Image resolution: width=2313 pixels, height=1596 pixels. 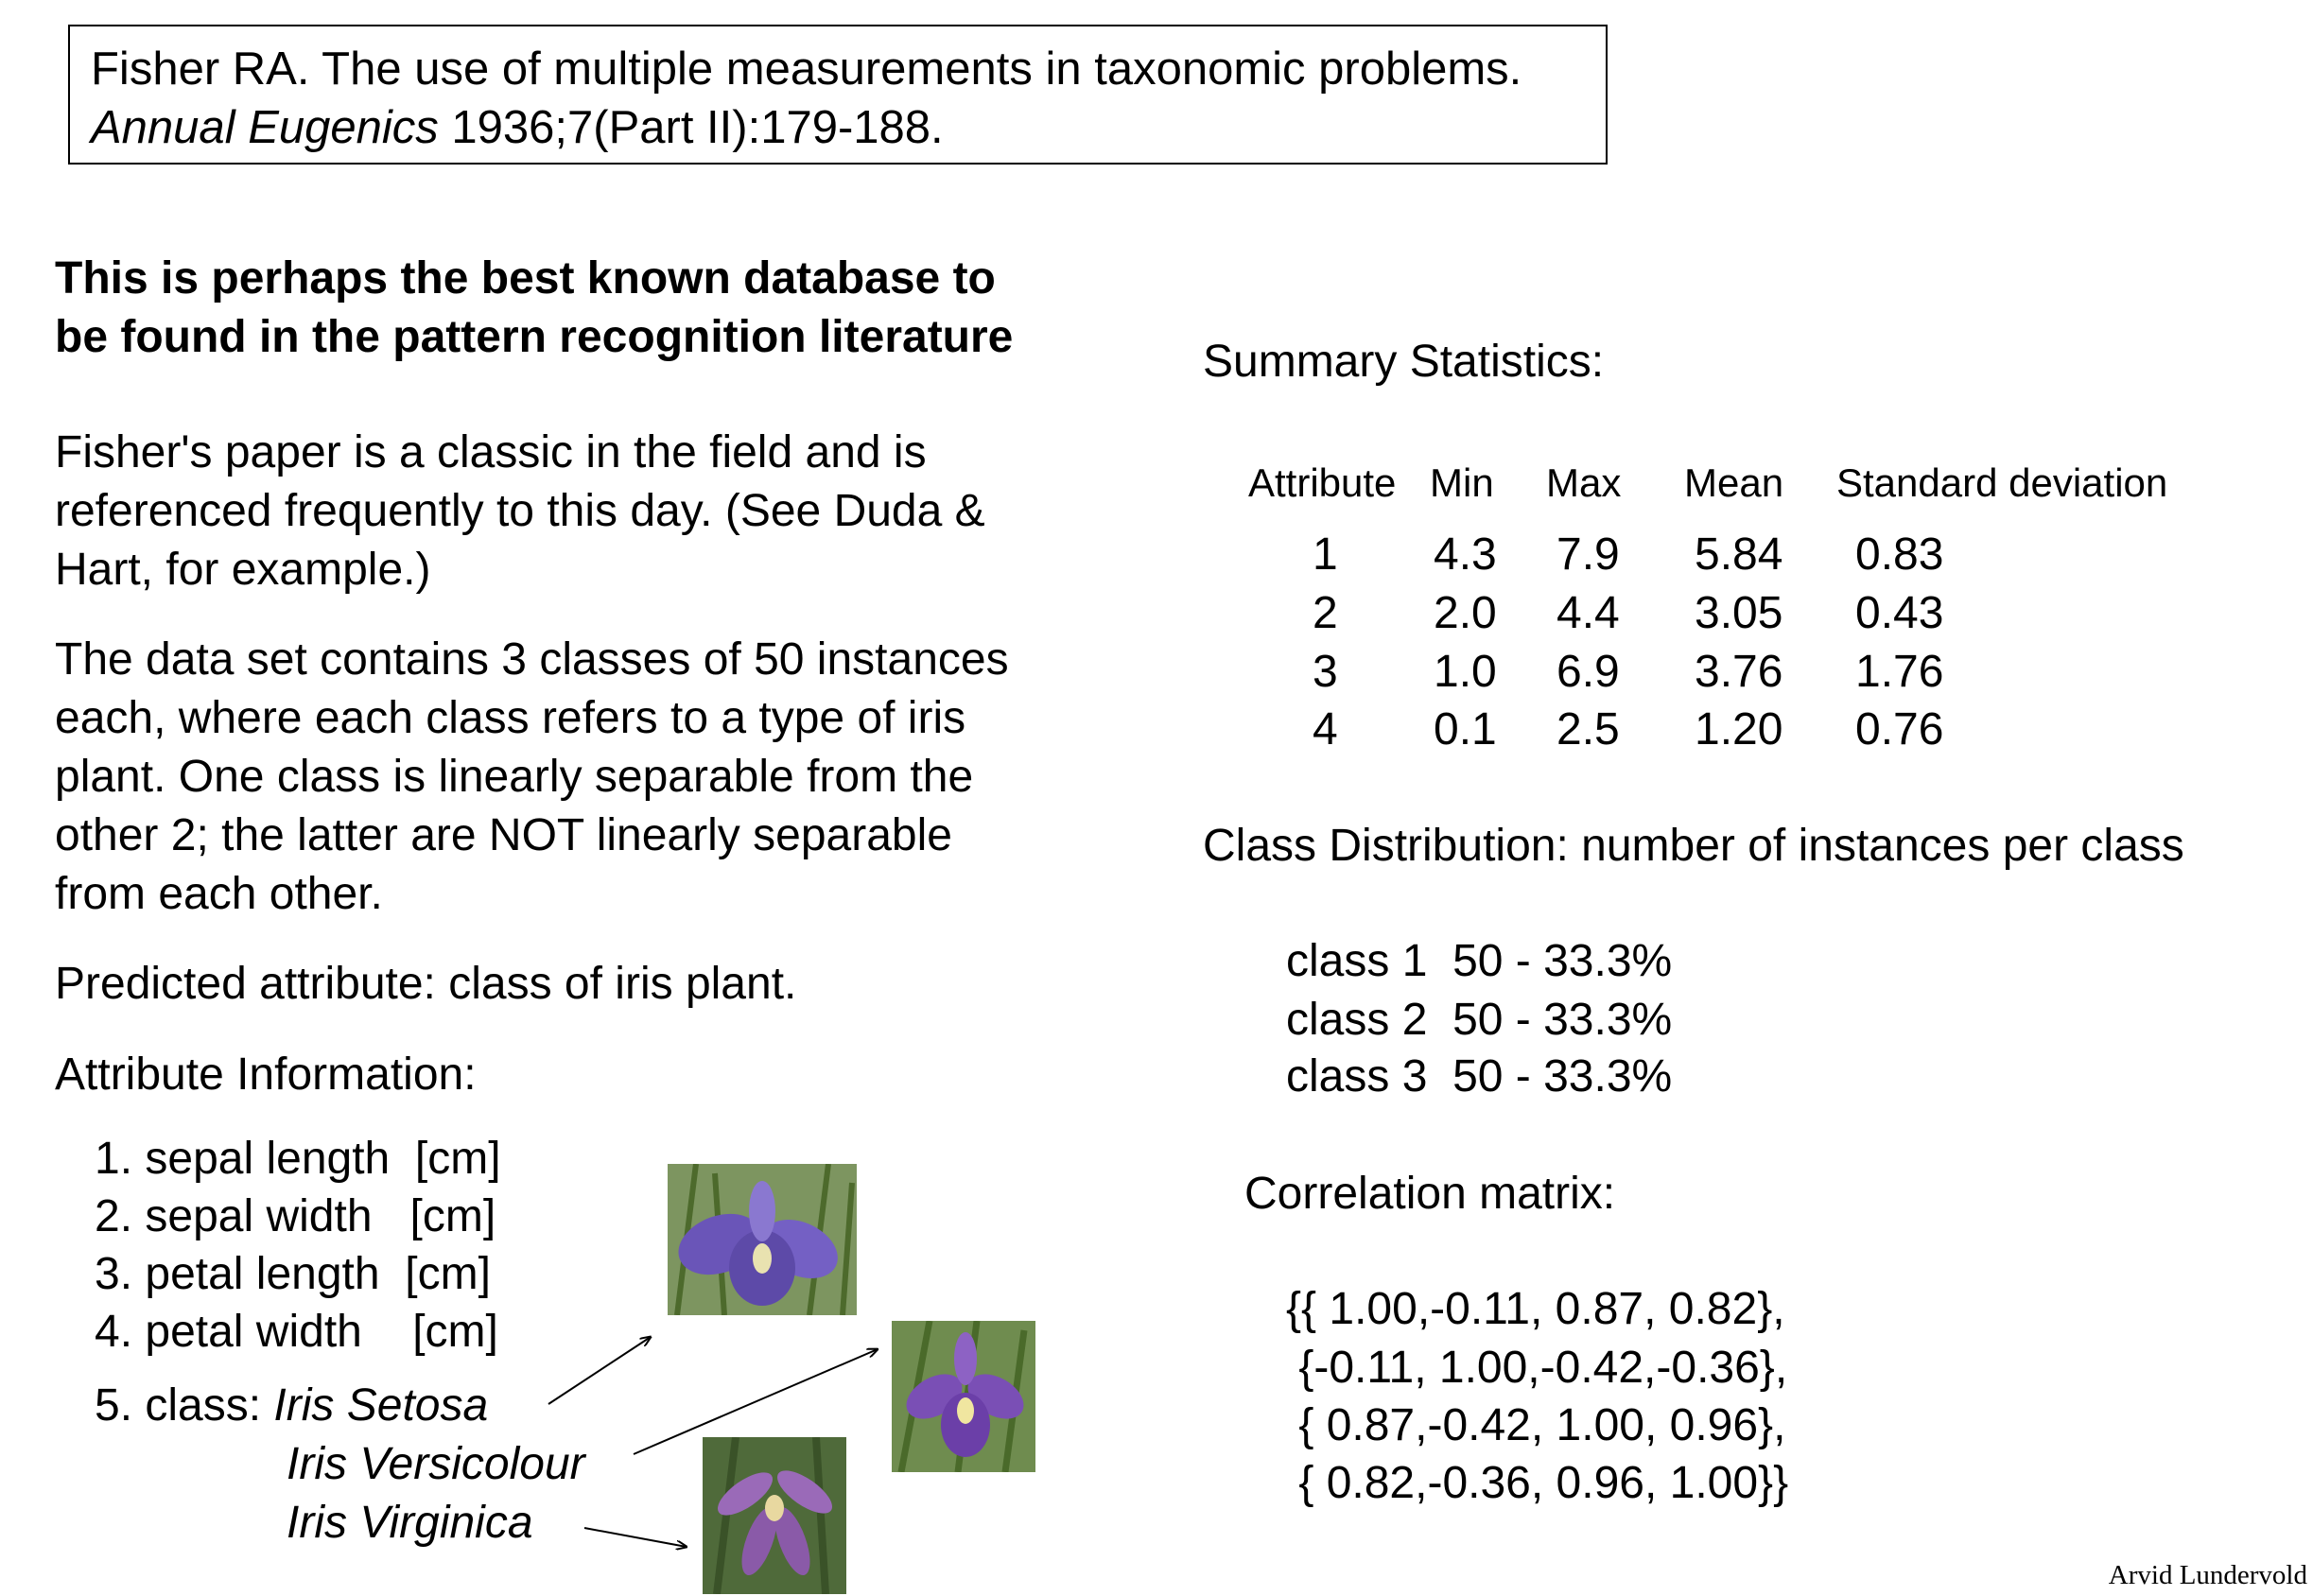 I want to click on stats-cell: 1.0, so click(x=1465, y=672).